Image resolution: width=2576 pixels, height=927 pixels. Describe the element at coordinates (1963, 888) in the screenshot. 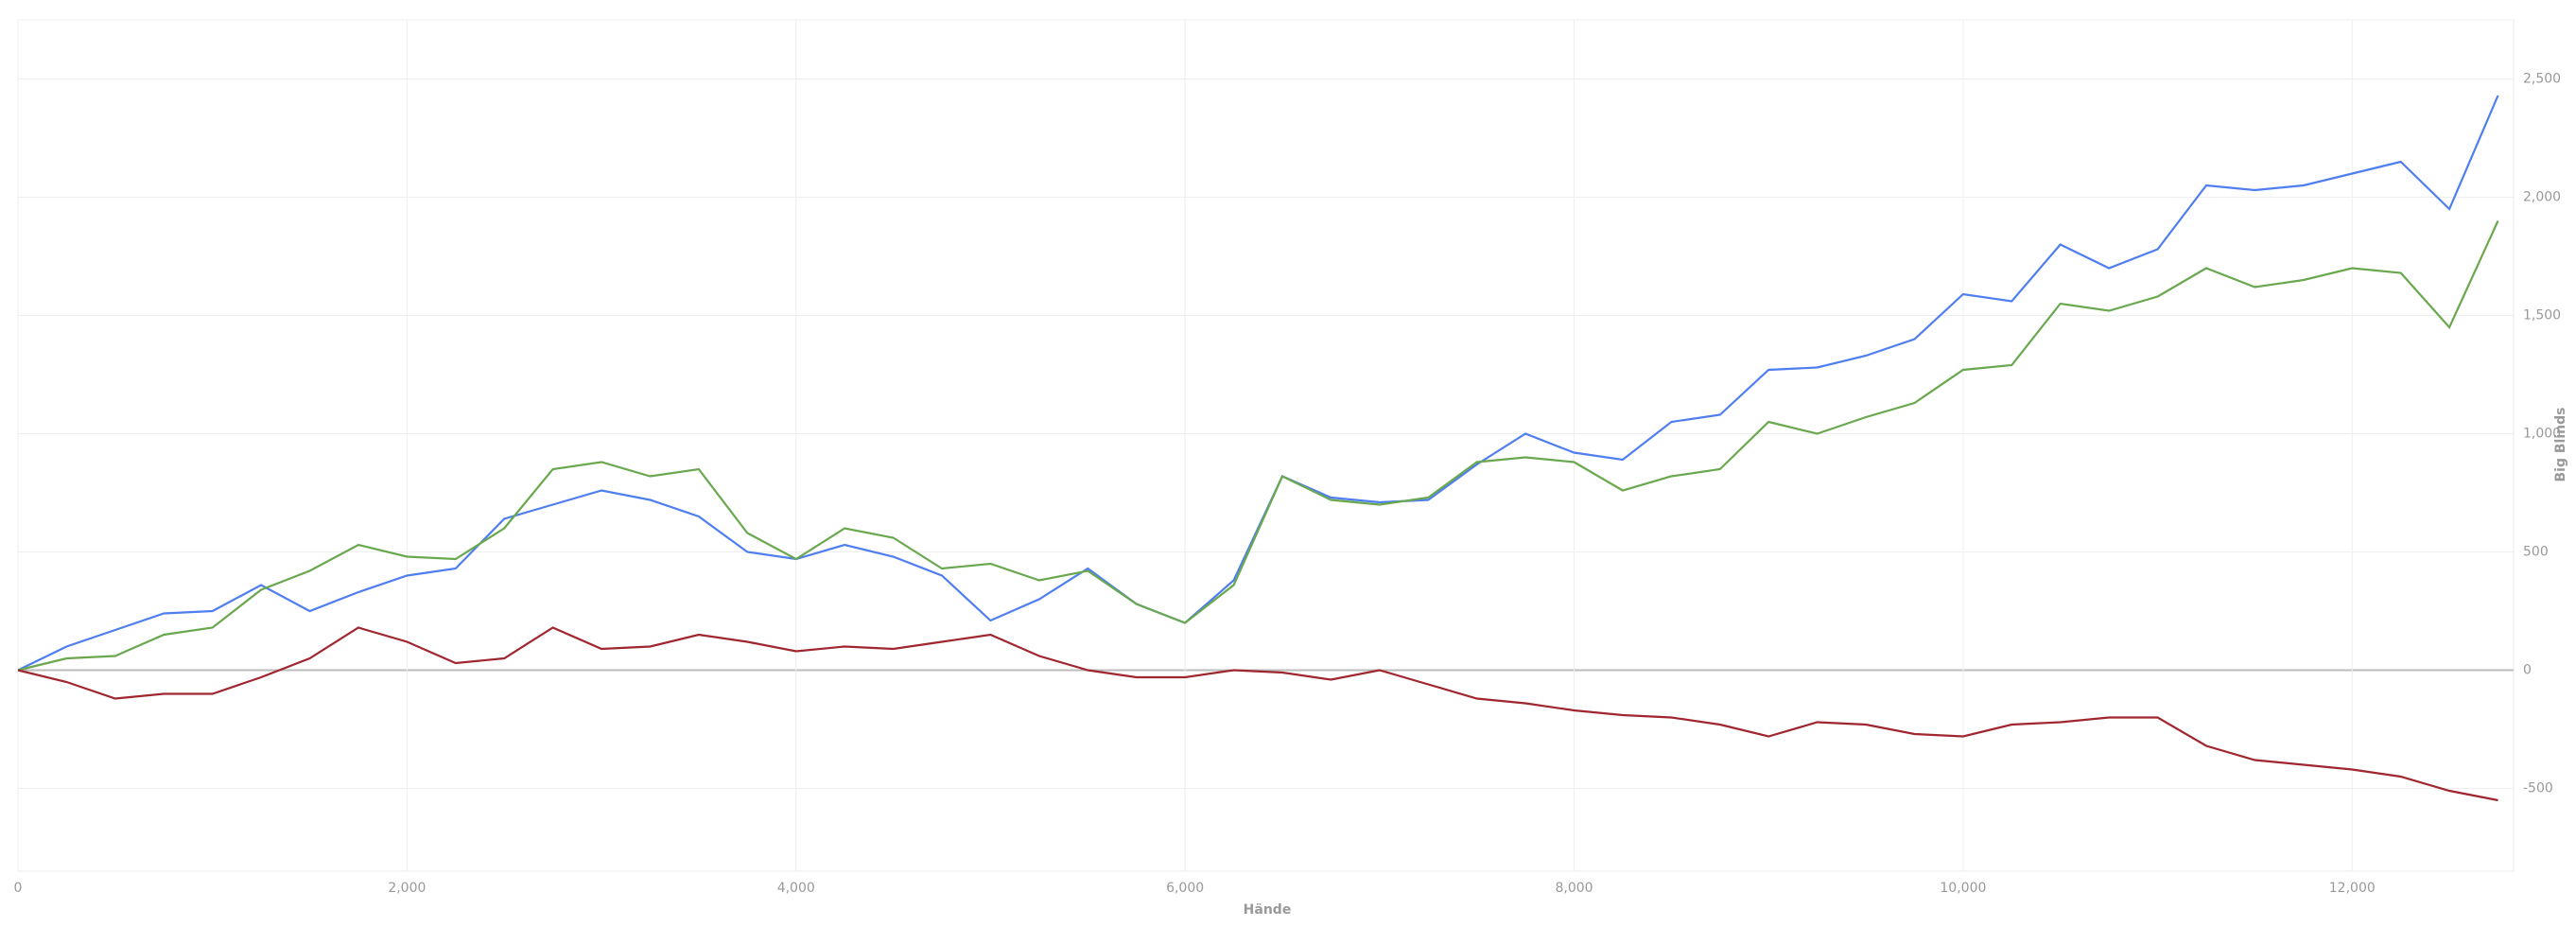

I see `x-tick-label: 10,000` at that location.